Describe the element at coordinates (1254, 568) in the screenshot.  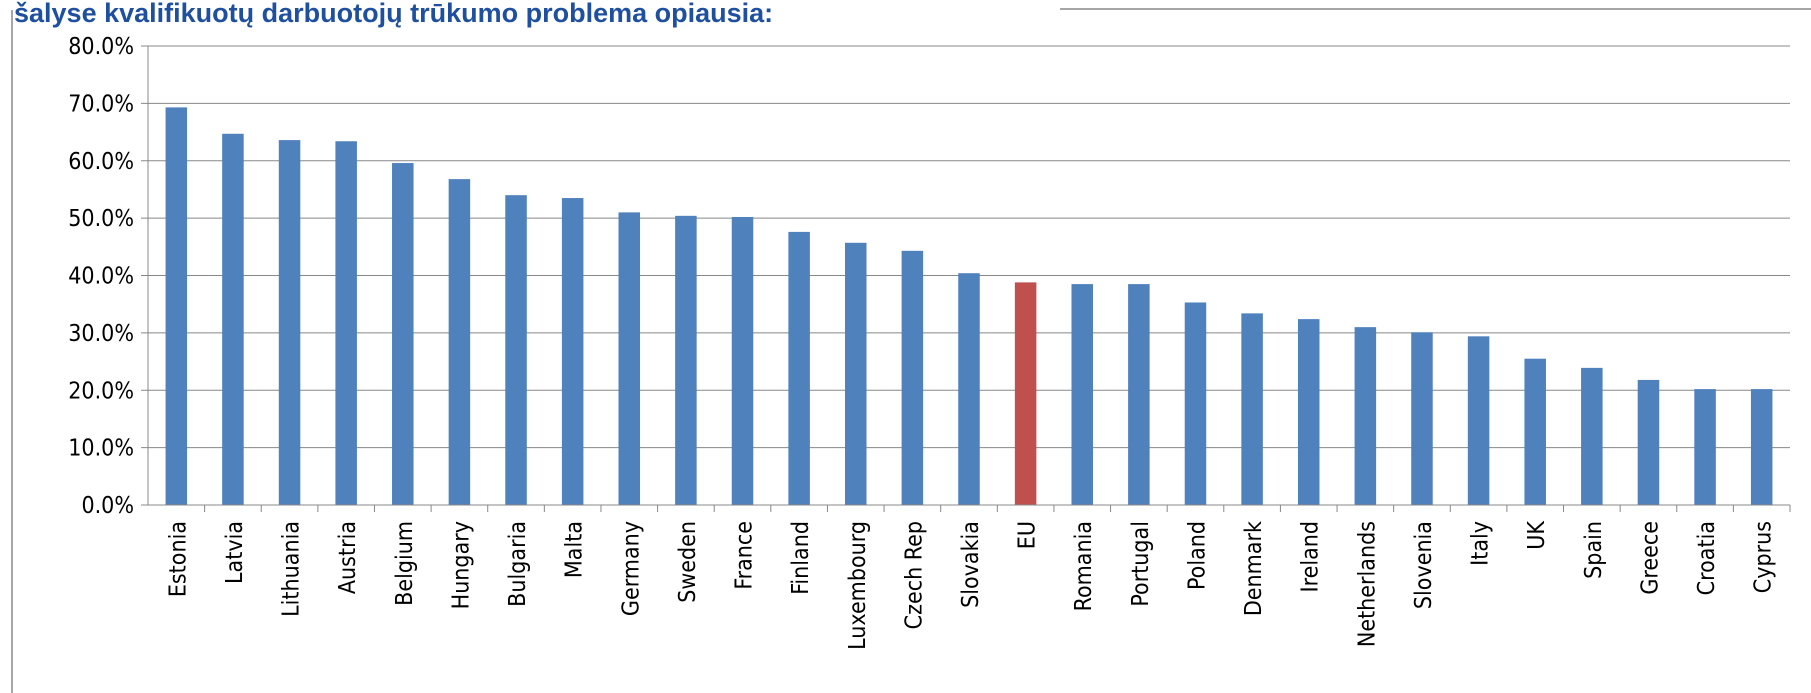
I see `x-tick-label: Denmark` at that location.